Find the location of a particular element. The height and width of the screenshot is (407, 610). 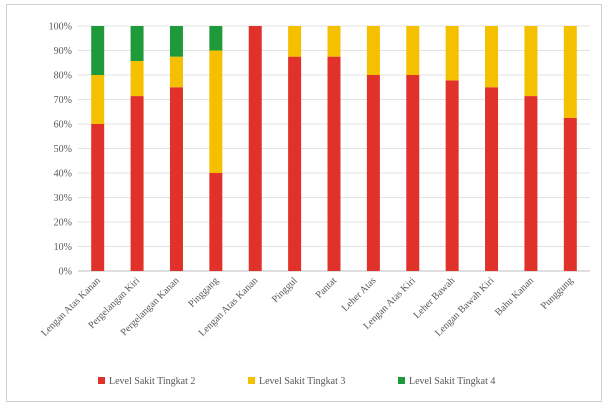

y-tick-label: 40% is located at coordinates (63, 174).